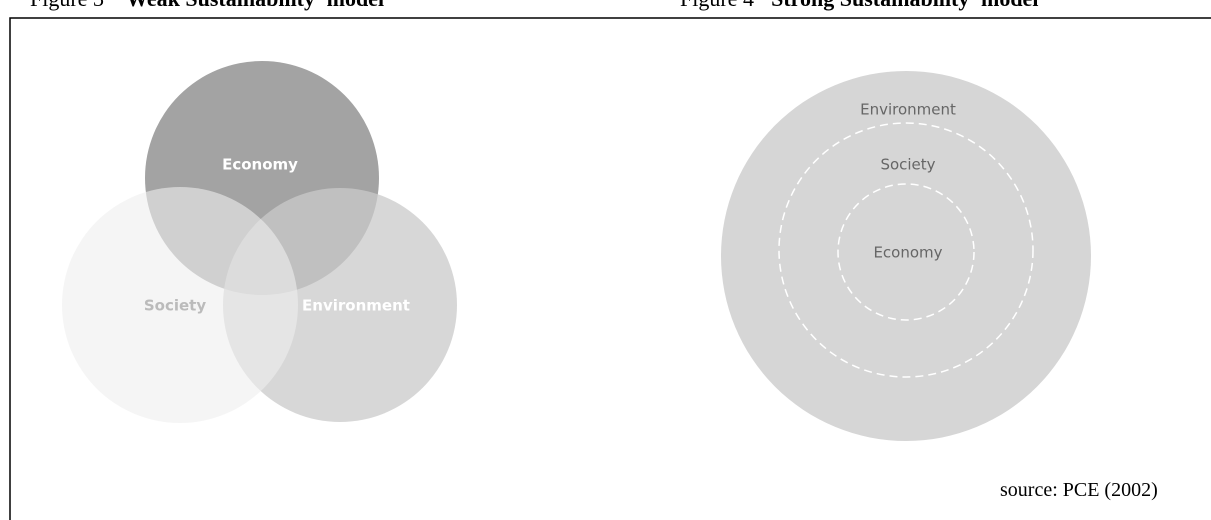 The width and height of the screenshot is (1211, 520). Describe the element at coordinates (901, 5) in the screenshot. I see `figure-title: 'Strong Sustainability' model` at that location.